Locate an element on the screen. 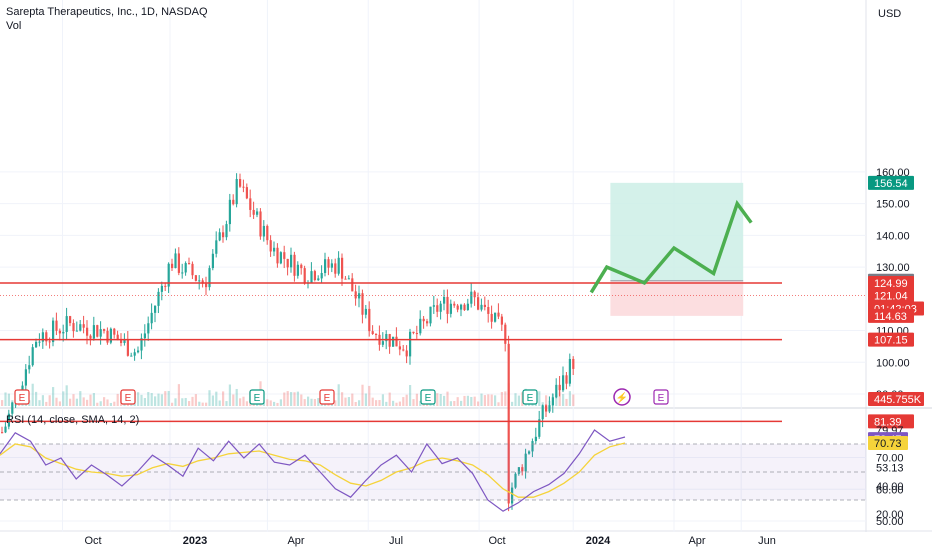 The image size is (932, 550). currency-label: USD is located at coordinates (890, 14).